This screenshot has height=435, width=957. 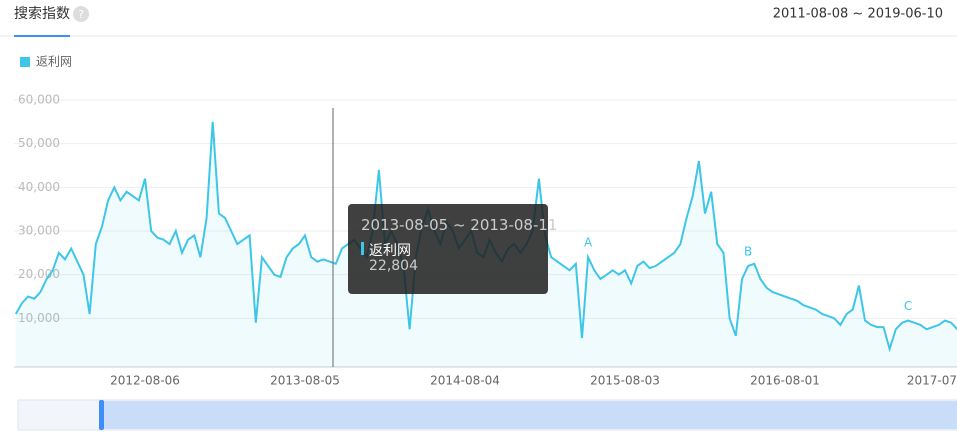 What do you see at coordinates (932, 381) in the screenshot?
I see `x-tick-label: 2017-07` at bounding box center [932, 381].